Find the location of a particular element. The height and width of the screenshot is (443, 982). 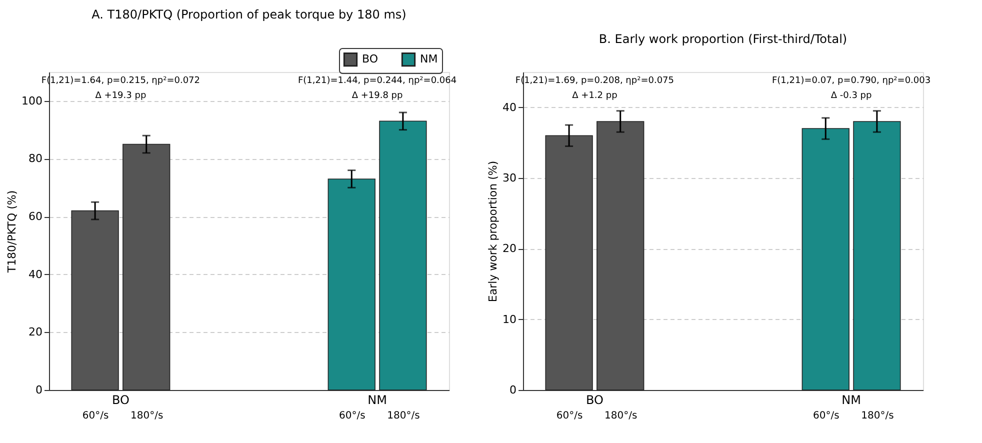

series-label: NM is located at coordinates (851, 400).